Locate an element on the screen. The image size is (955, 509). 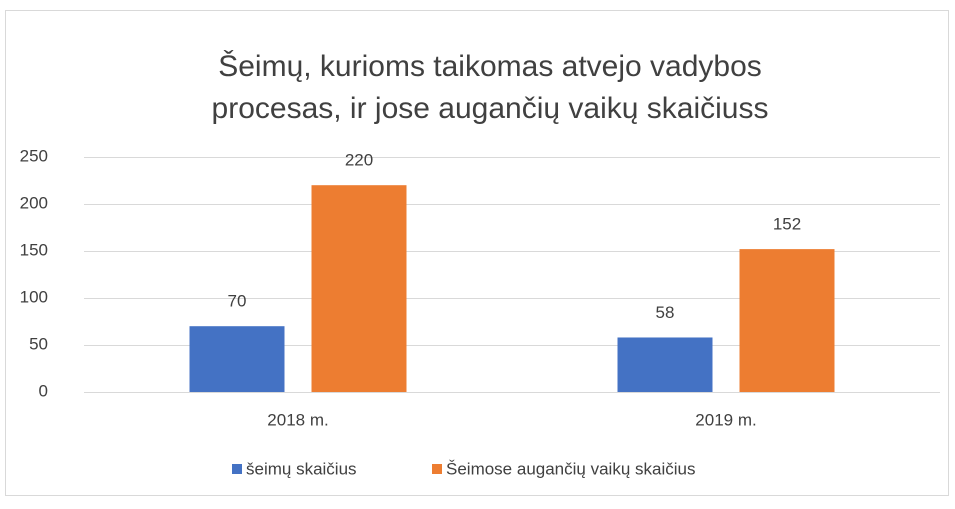
data-label: 58 is located at coordinates (665, 312).